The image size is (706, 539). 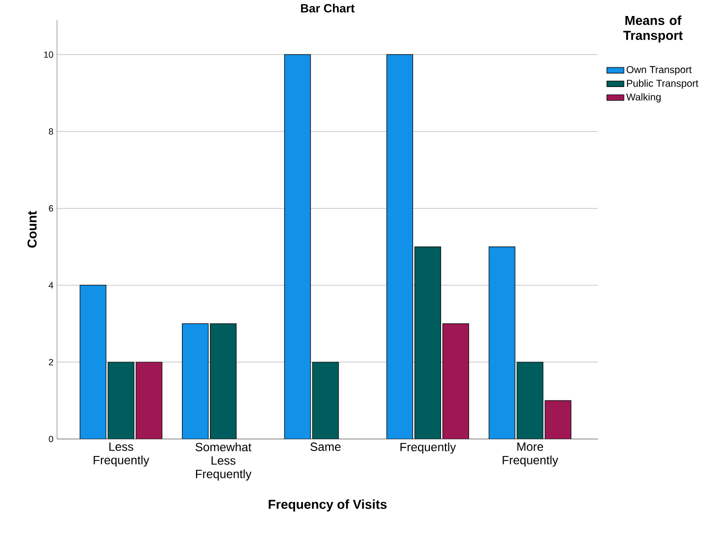 What do you see at coordinates (659, 71) in the screenshot?
I see `legend-label: Own Transport` at bounding box center [659, 71].